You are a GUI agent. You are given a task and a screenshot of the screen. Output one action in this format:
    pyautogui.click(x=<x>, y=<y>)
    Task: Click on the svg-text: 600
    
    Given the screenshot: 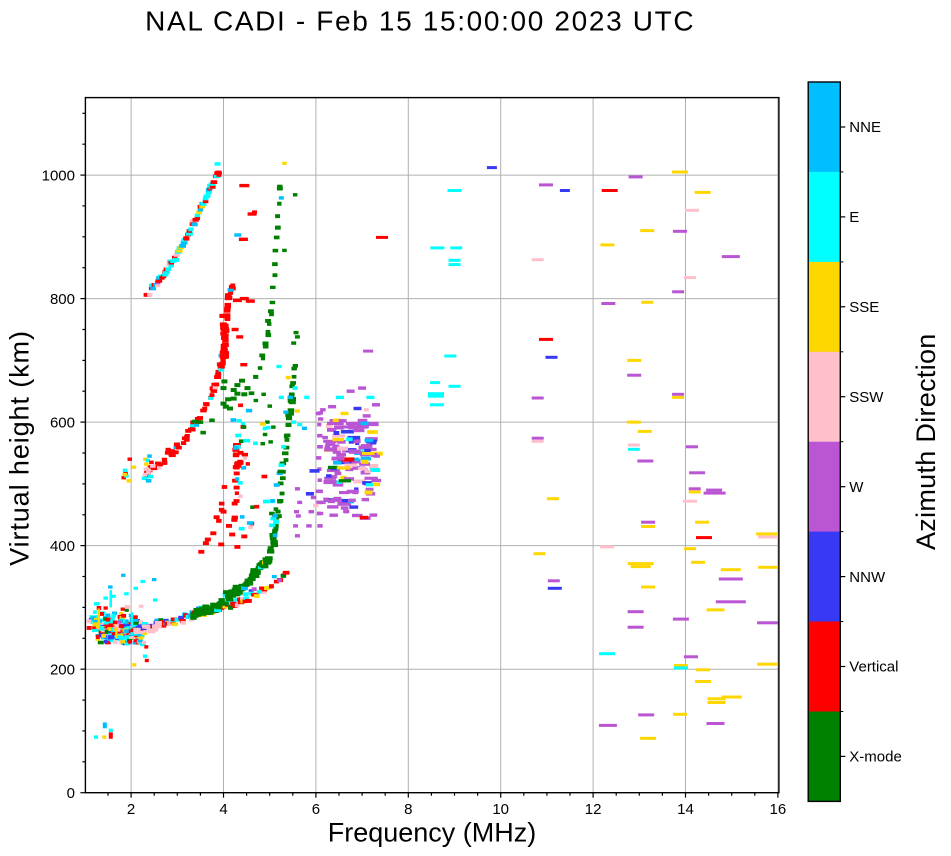 What is the action you would take?
    pyautogui.click(x=62, y=422)
    